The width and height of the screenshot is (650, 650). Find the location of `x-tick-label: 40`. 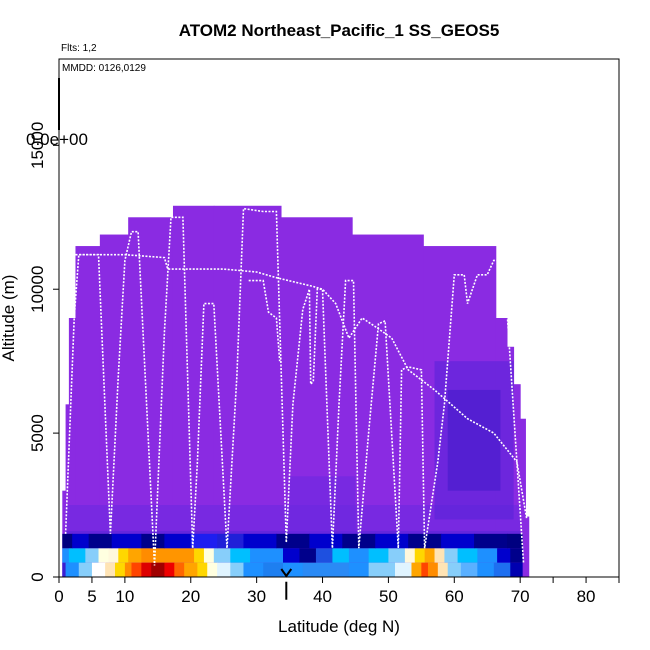

x-tick-label: 40 is located at coordinates (322, 596).